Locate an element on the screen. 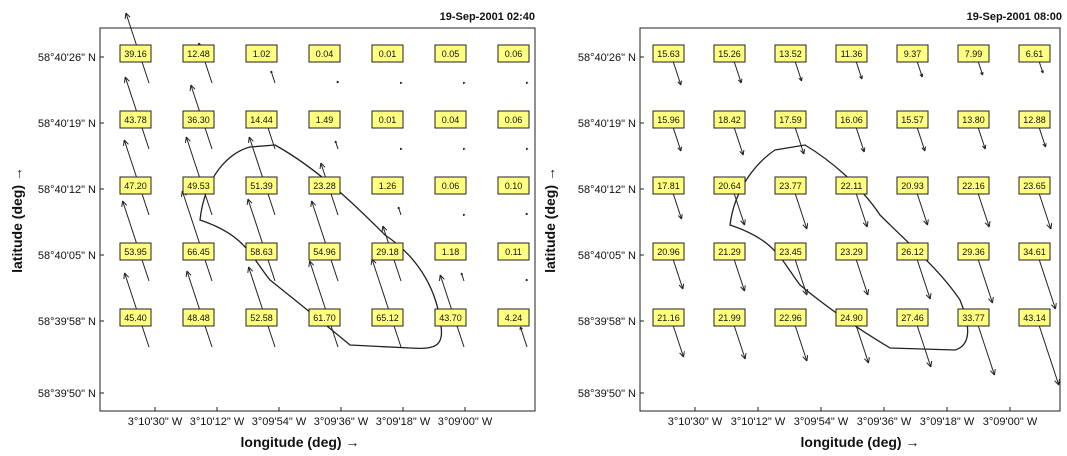  value-label: 23.28 is located at coordinates (324, 185).